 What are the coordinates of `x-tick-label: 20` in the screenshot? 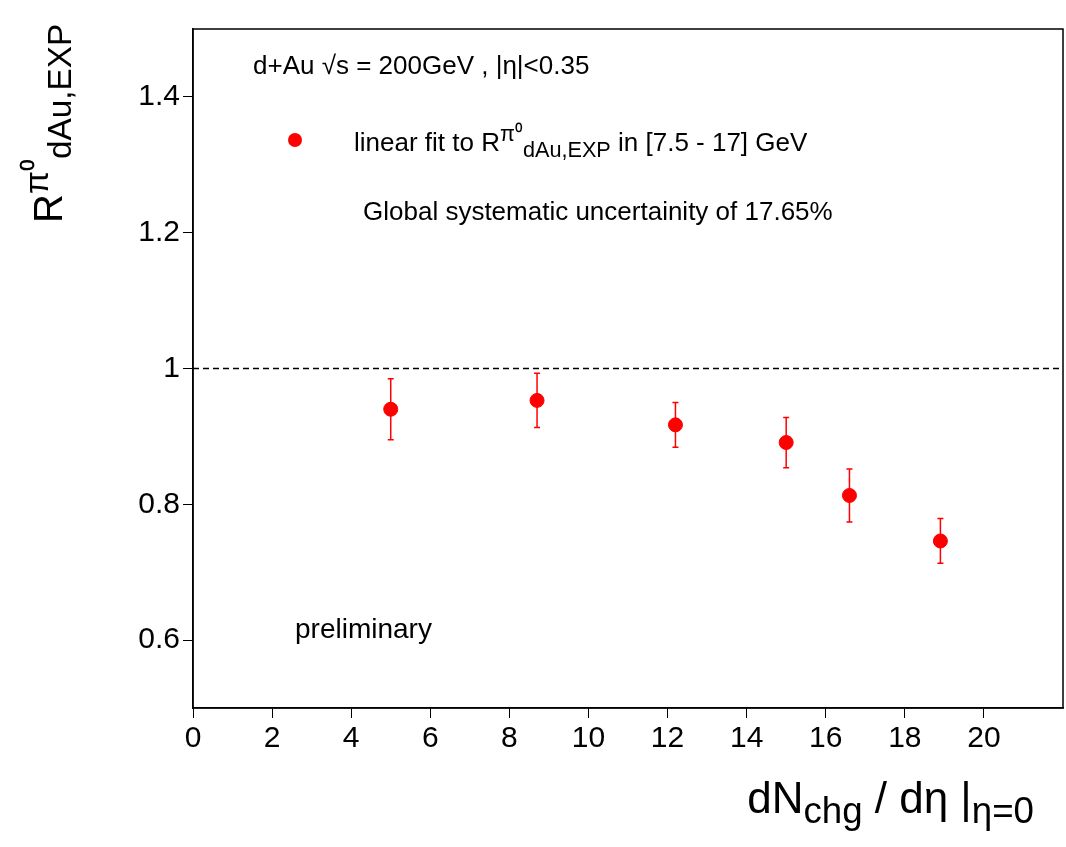 It's located at (984, 737).